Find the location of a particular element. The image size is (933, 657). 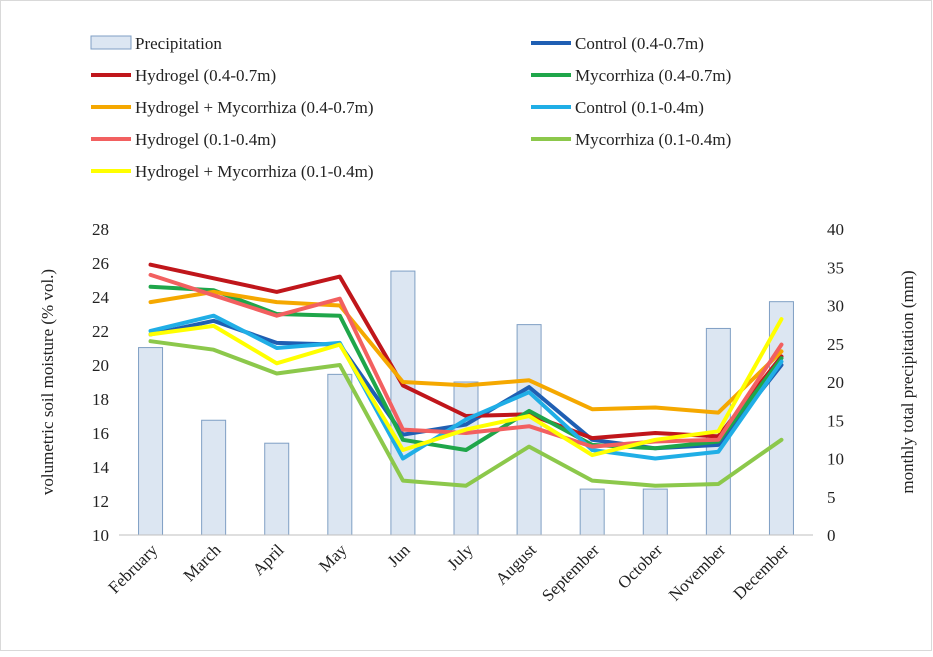

y2-tick-label: 25 is located at coordinates (835, 344).